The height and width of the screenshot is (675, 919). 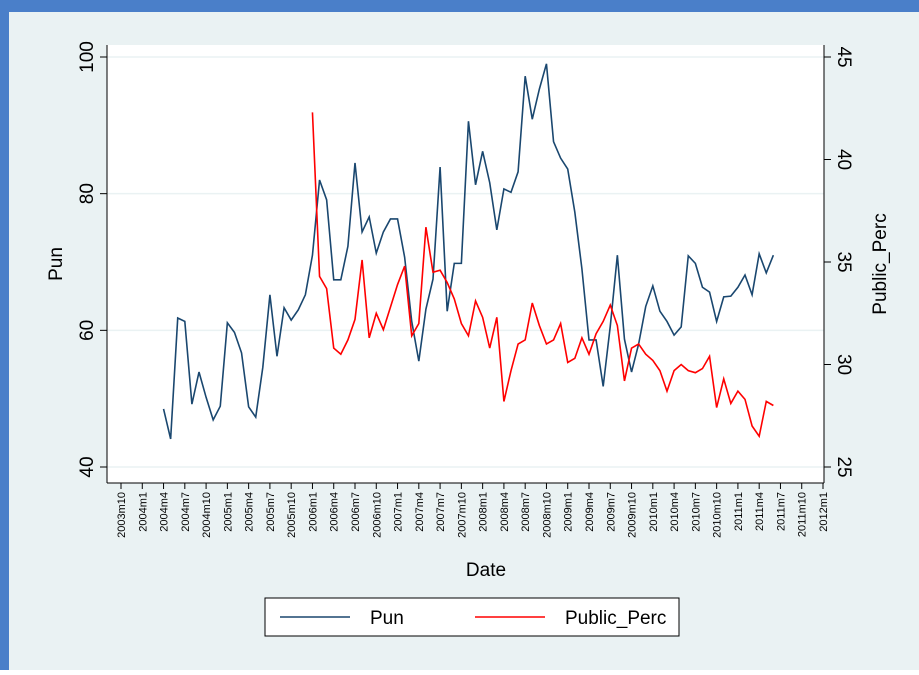 I want to click on y2-tick-label: 45, so click(x=843, y=56).